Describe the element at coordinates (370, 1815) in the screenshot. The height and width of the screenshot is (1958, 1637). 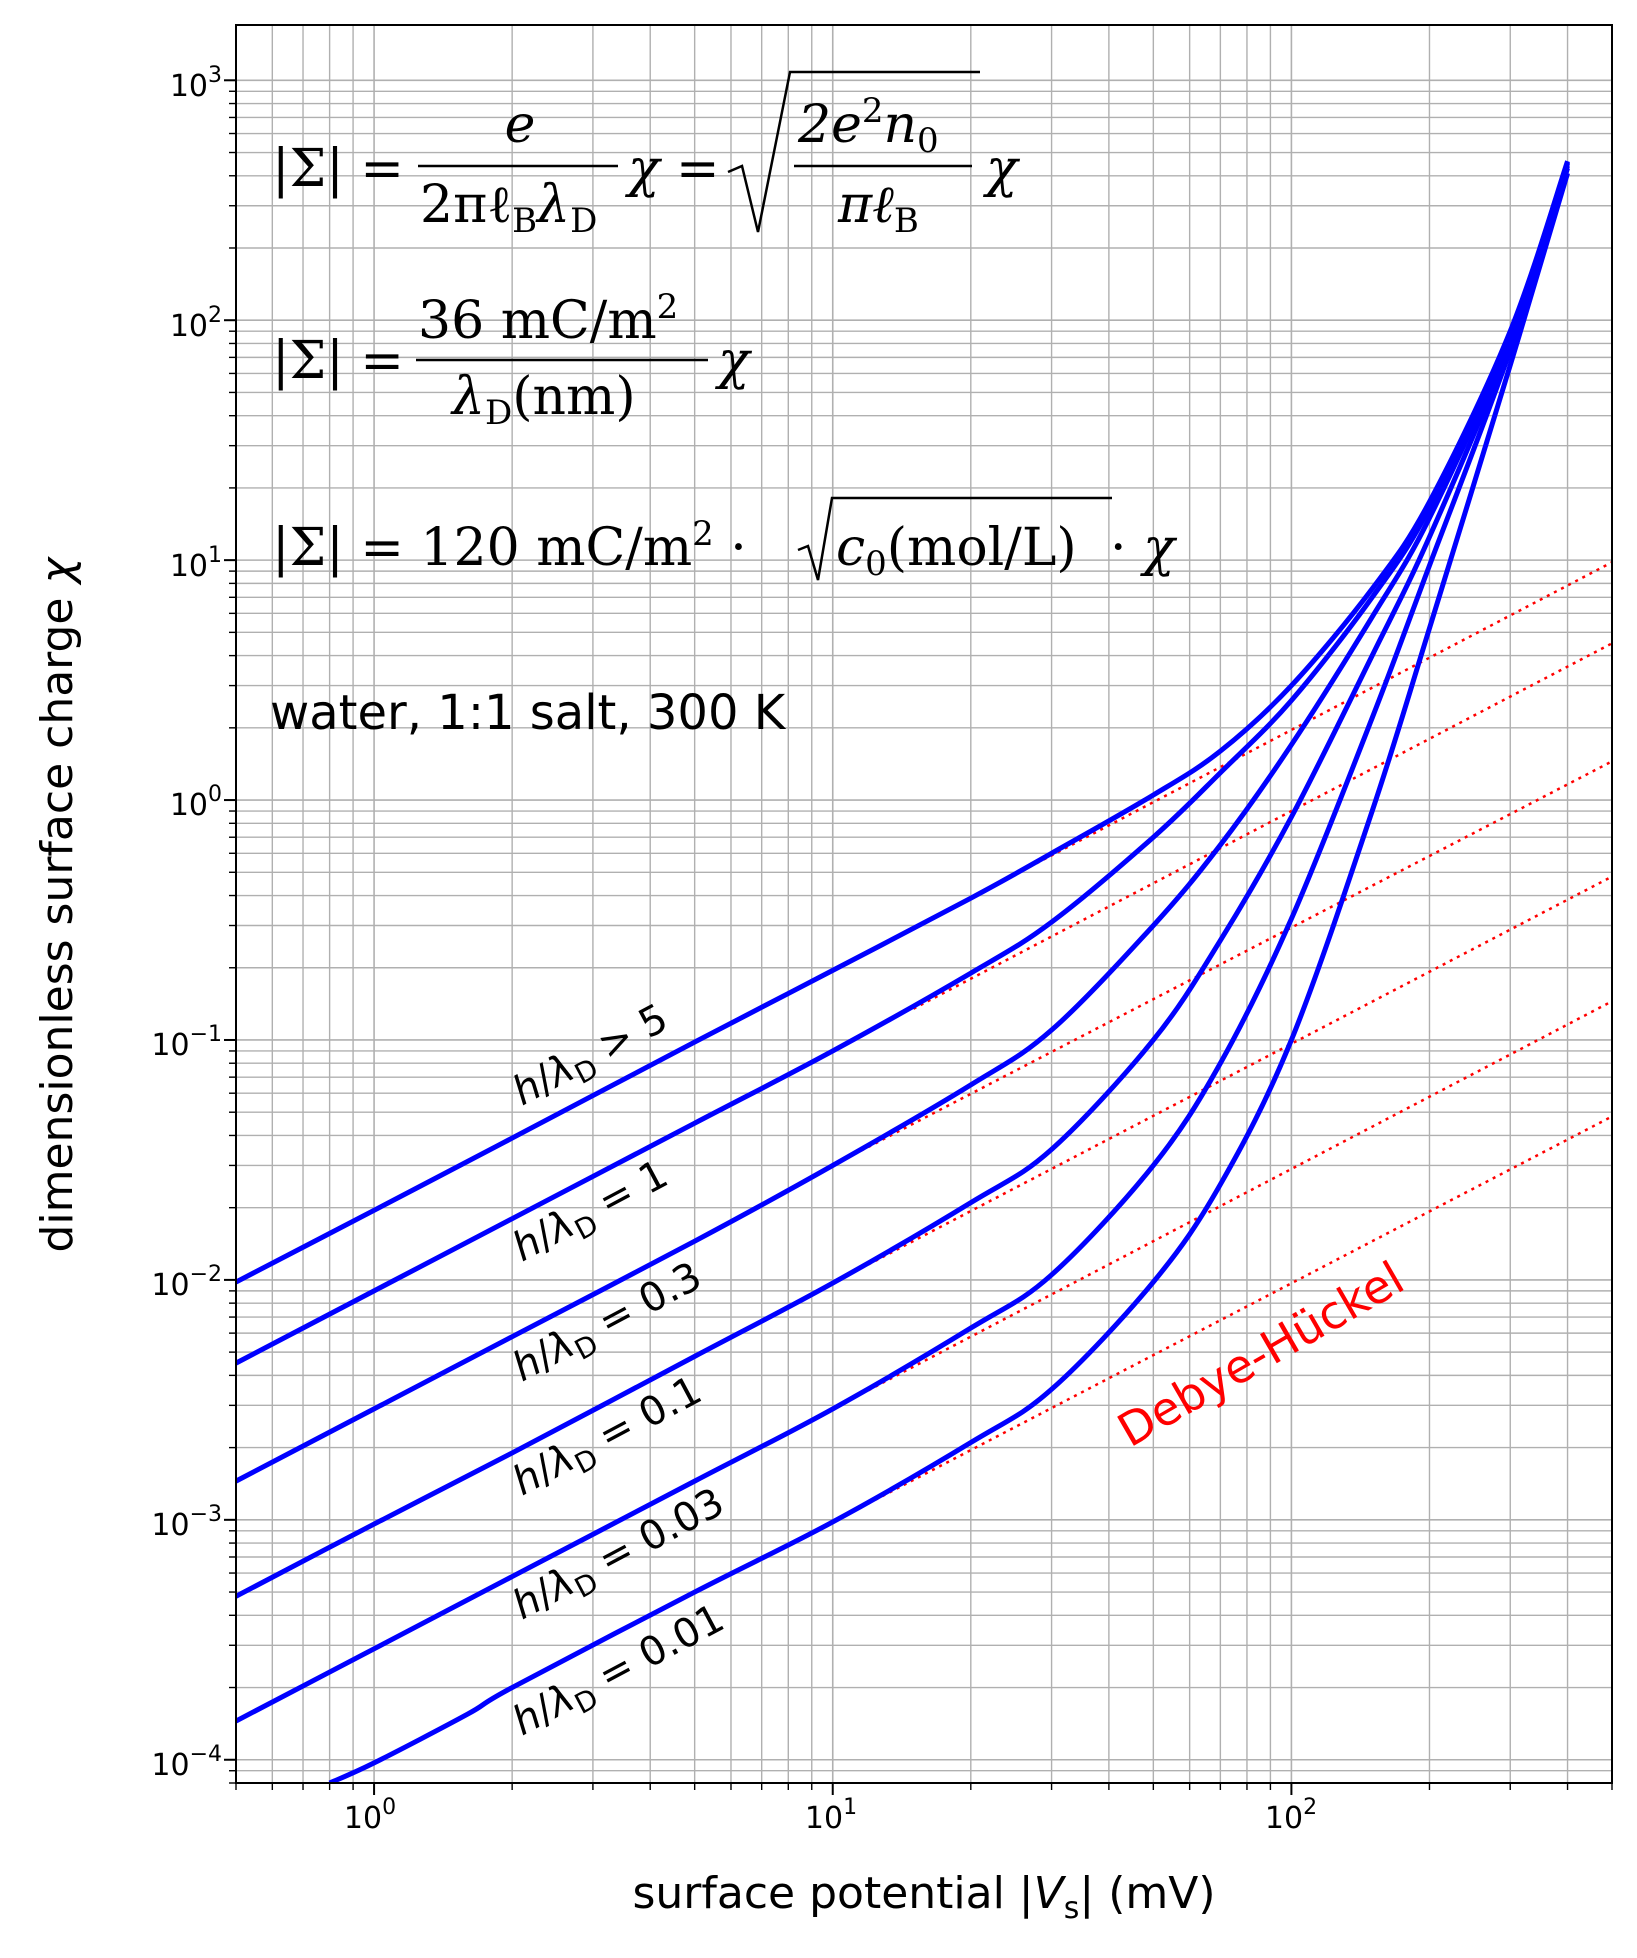
I see `x-tick-label-1: 10⁰` at that location.